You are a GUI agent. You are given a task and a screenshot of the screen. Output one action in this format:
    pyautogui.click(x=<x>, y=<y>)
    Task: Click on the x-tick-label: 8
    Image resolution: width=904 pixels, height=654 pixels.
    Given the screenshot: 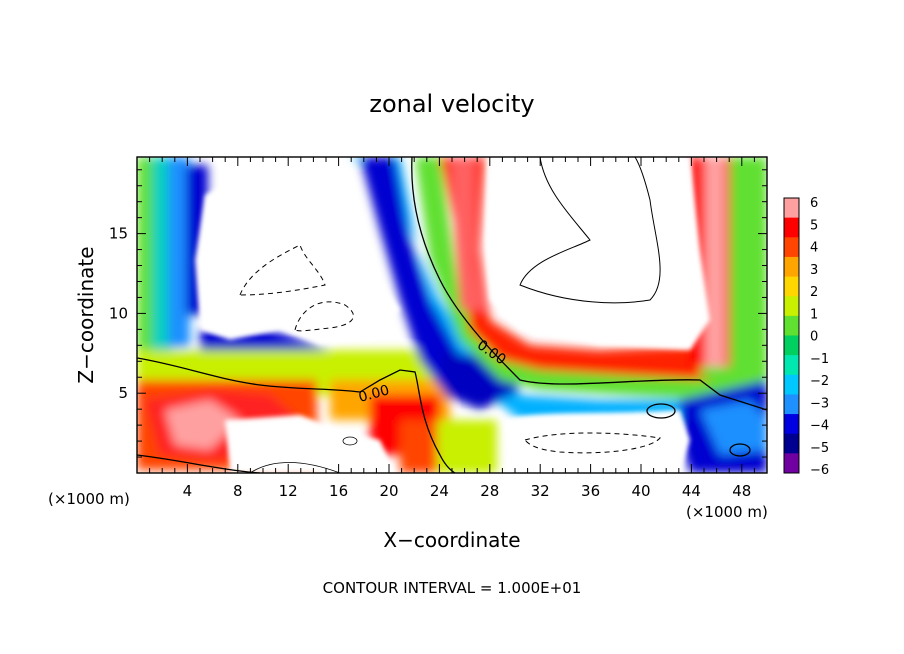 What is the action you would take?
    pyautogui.click(x=238, y=491)
    